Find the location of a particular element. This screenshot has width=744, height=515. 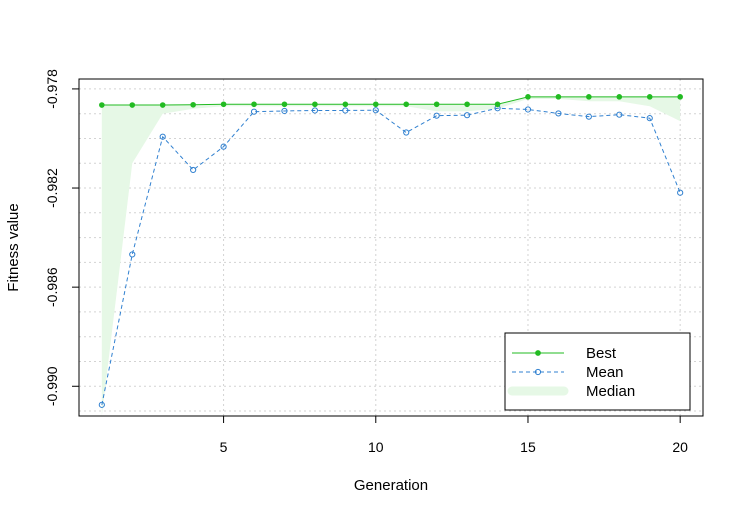

x-axis: 5 10 15 20 is located at coordinates (454, 435).